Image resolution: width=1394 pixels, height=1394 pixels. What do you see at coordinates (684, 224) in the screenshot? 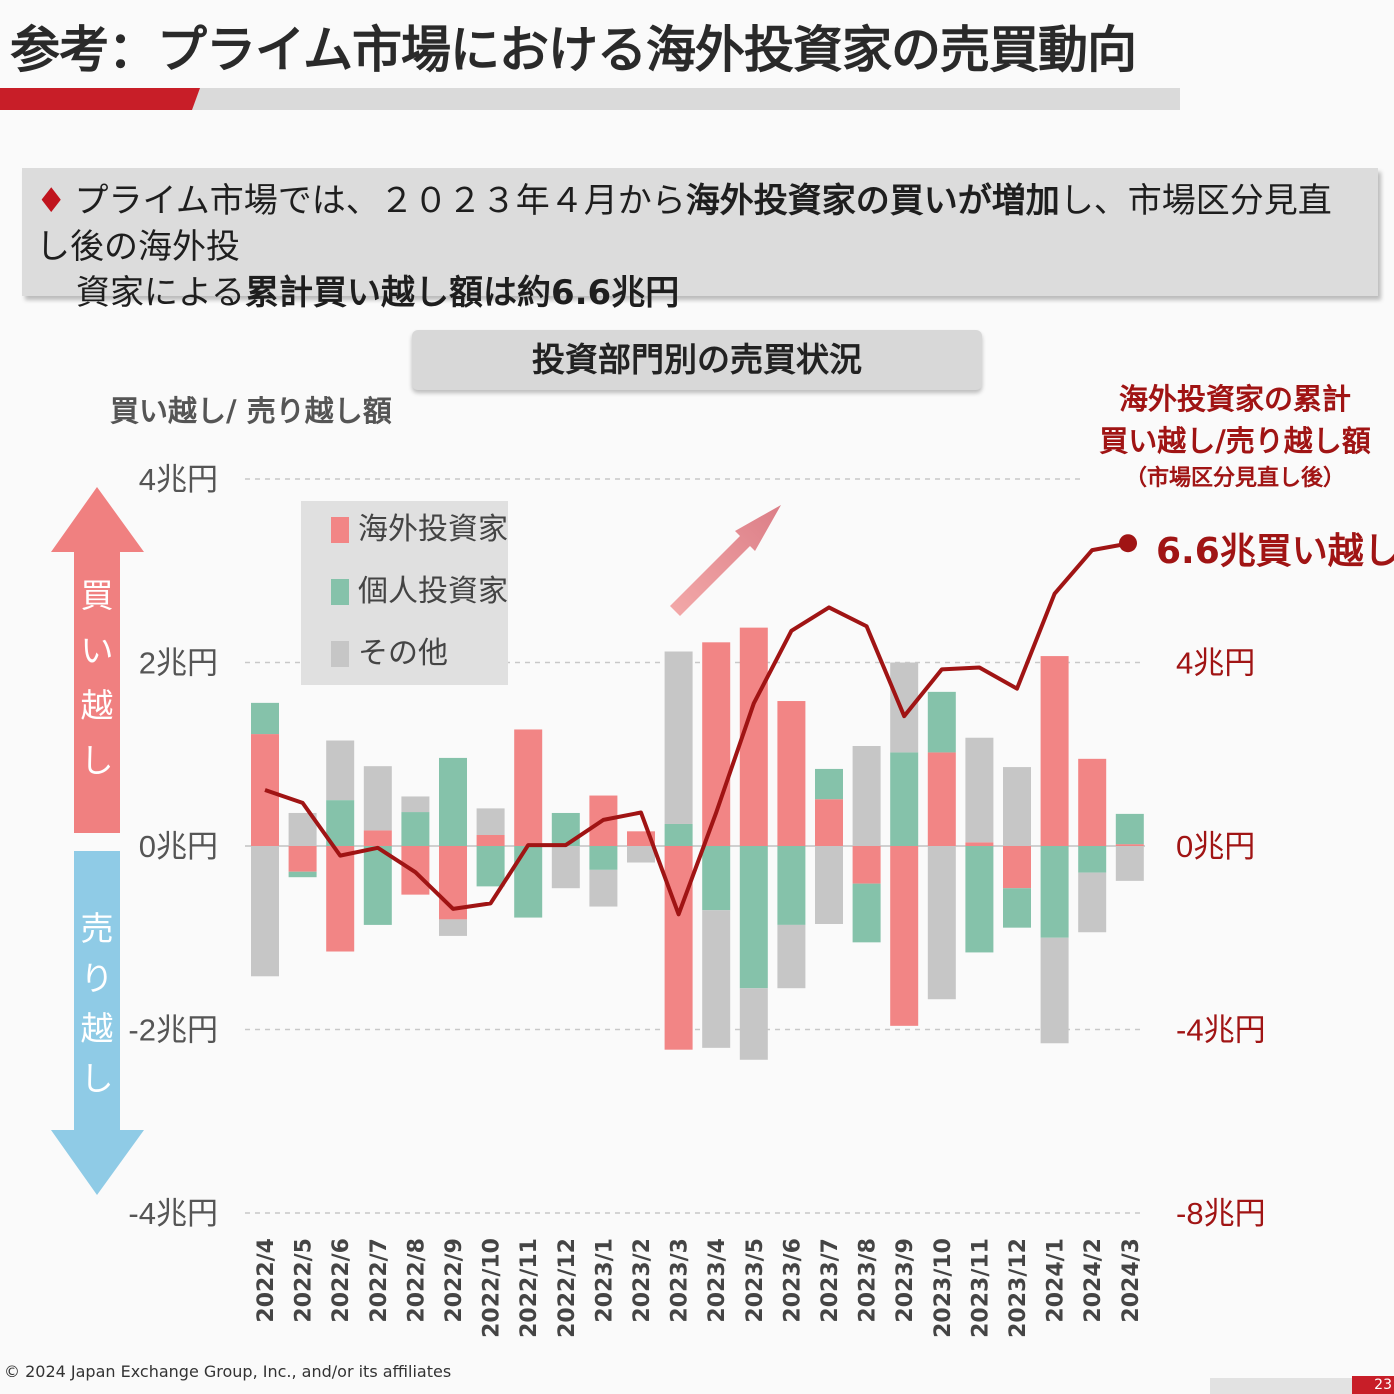
I see `callout-text-2: し、市場区分見直し後の海外投` at bounding box center [684, 224].